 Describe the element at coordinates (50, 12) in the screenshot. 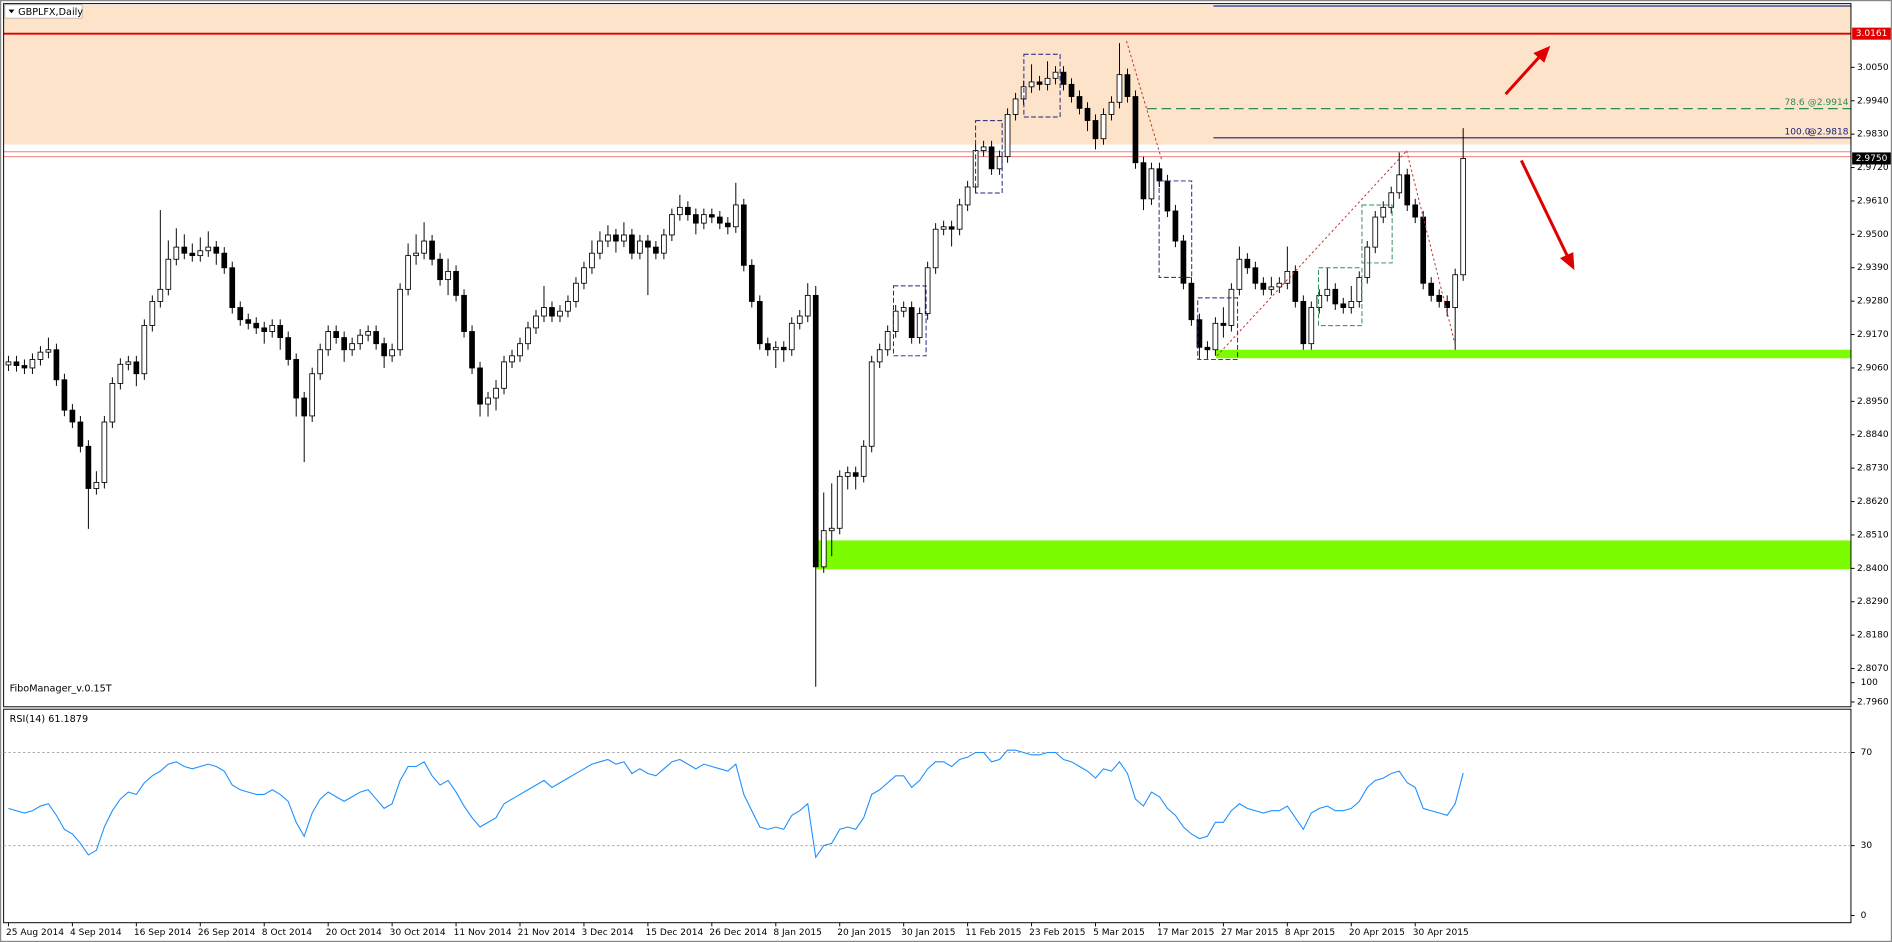

I see `chart-title: GBPLFX,Daily` at that location.